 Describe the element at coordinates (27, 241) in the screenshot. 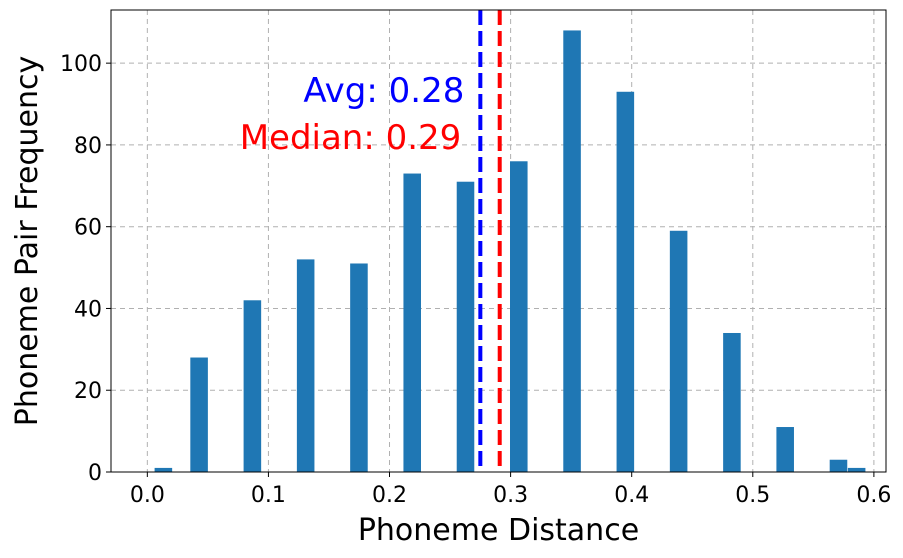

I see `y-axis-label: Phoneme Pair Frequency` at that location.